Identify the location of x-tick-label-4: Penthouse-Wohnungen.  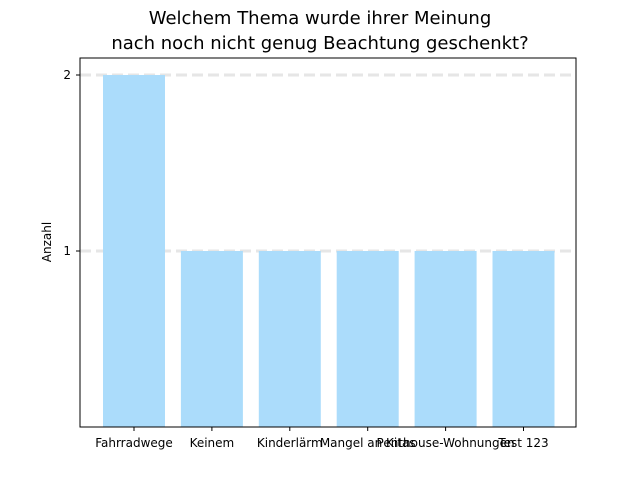
(446, 443).